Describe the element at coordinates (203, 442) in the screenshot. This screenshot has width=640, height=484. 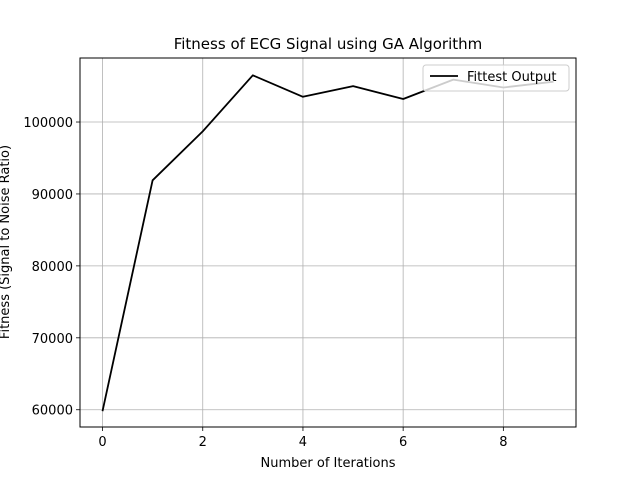
I see `x-tick-label: 2` at that location.